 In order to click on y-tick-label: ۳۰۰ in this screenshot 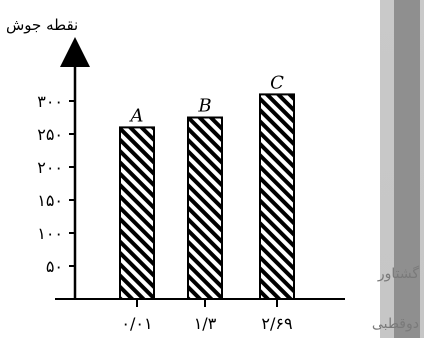, I will do `click(50, 101)`.